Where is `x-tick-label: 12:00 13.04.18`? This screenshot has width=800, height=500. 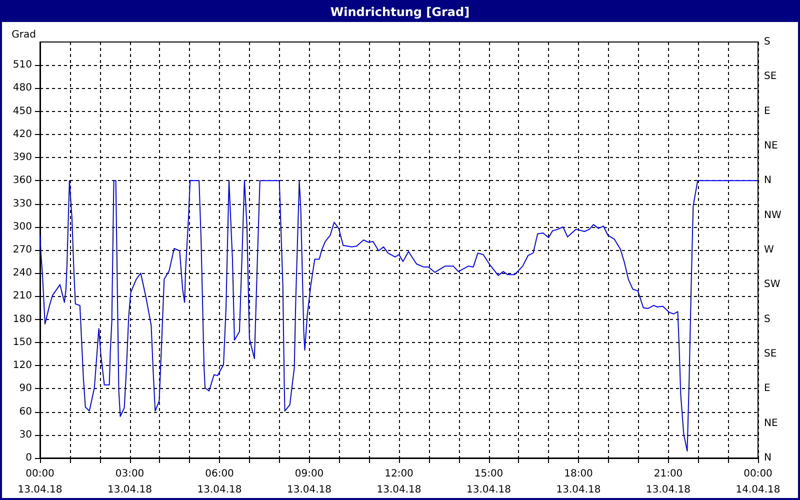 x-tick-label: 12:00 13.04.18 is located at coordinates (399, 482).